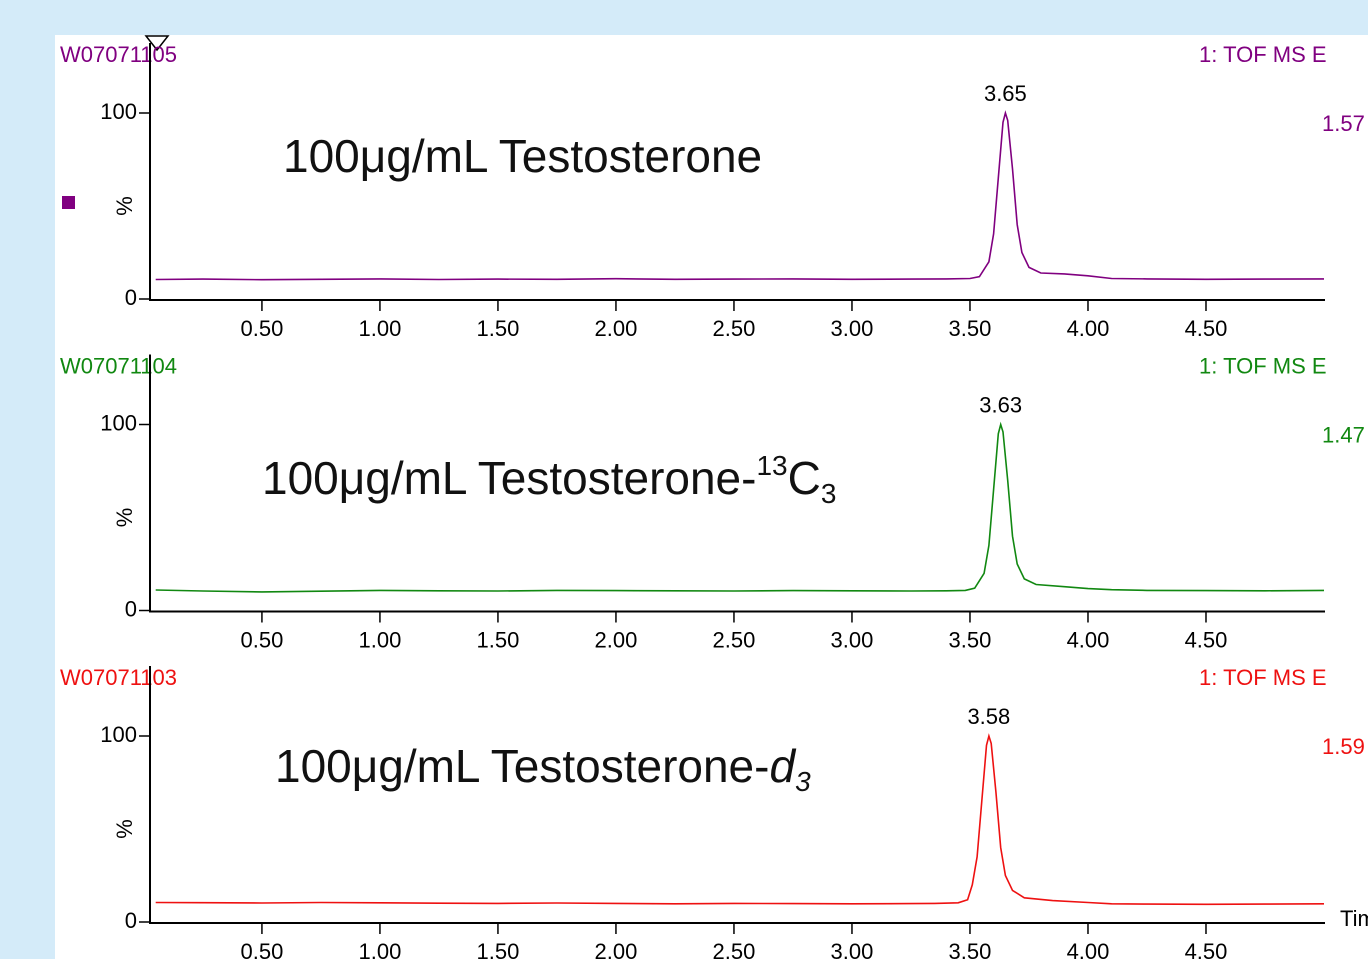  I want to click on trace-marker, so click(68, 202).